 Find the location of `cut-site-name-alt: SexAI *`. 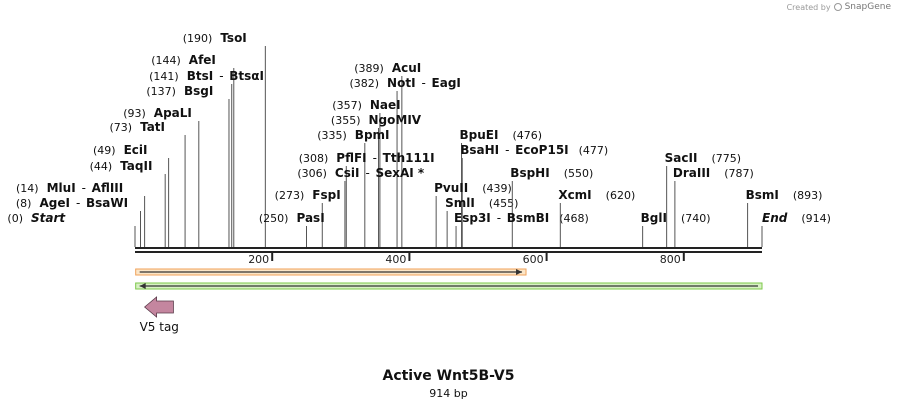

cut-site-name-alt: SexAI * is located at coordinates (399, 173).